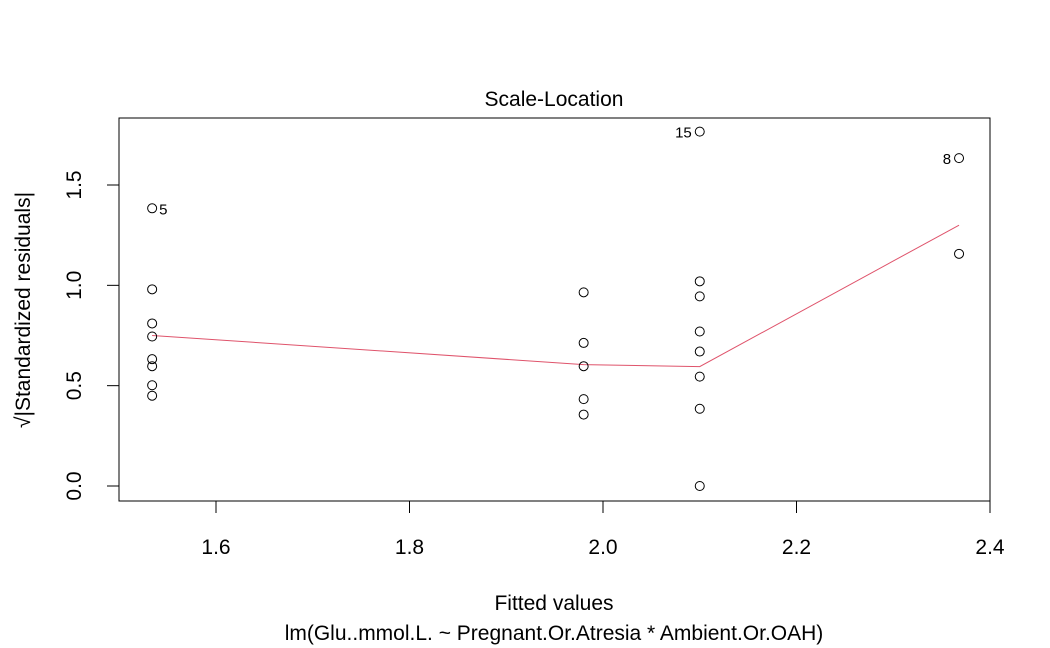  I want to click on y-tick-label: 1.5, so click(74, 184).